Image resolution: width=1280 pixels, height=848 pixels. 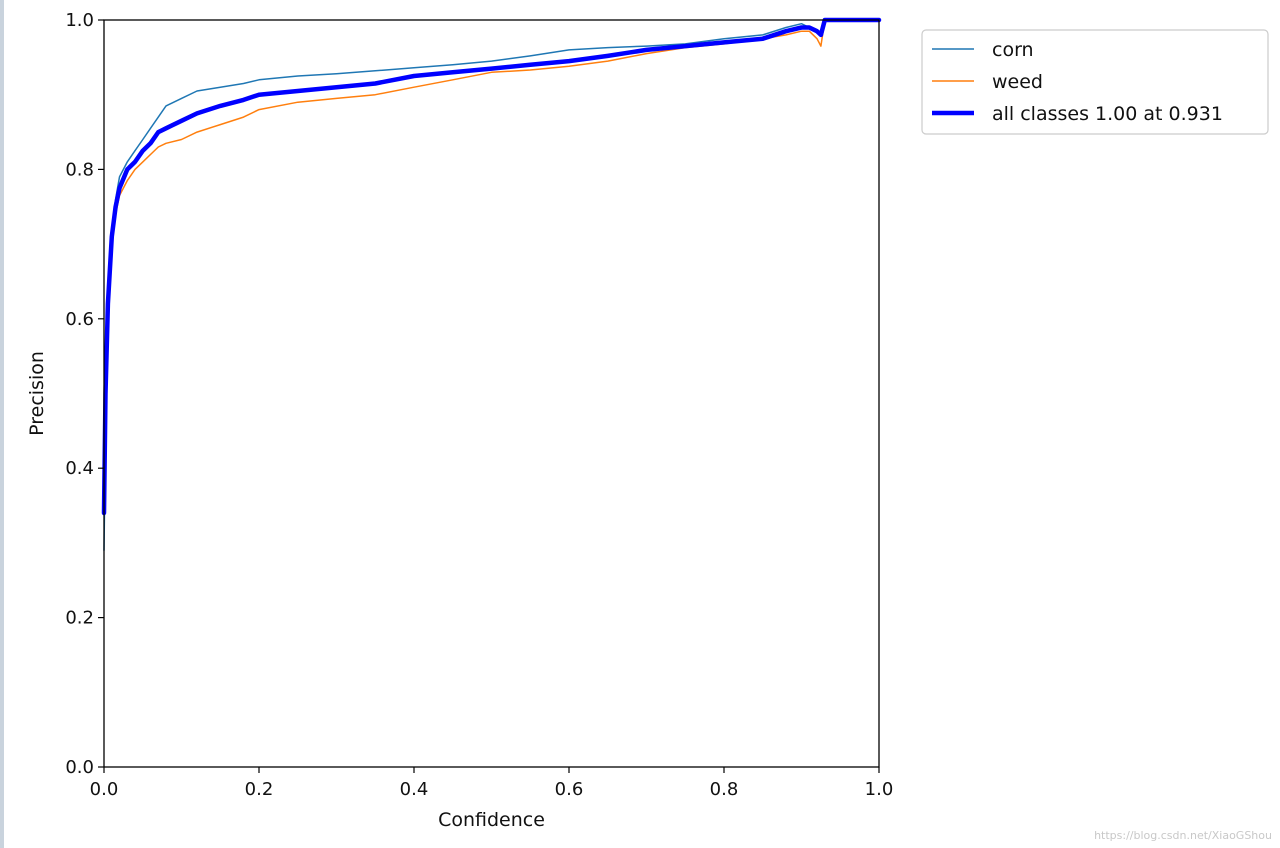 I want to click on y-axis-label: Precision, so click(x=37, y=393).